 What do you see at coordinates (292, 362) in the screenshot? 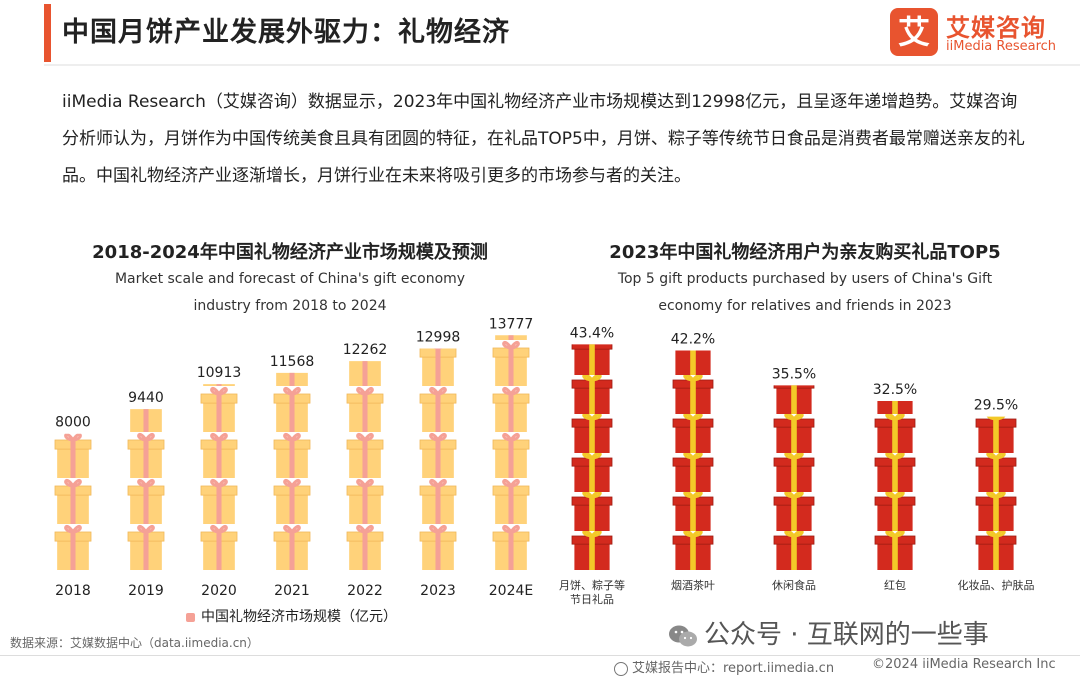
I see `data-label: 11568` at bounding box center [292, 362].